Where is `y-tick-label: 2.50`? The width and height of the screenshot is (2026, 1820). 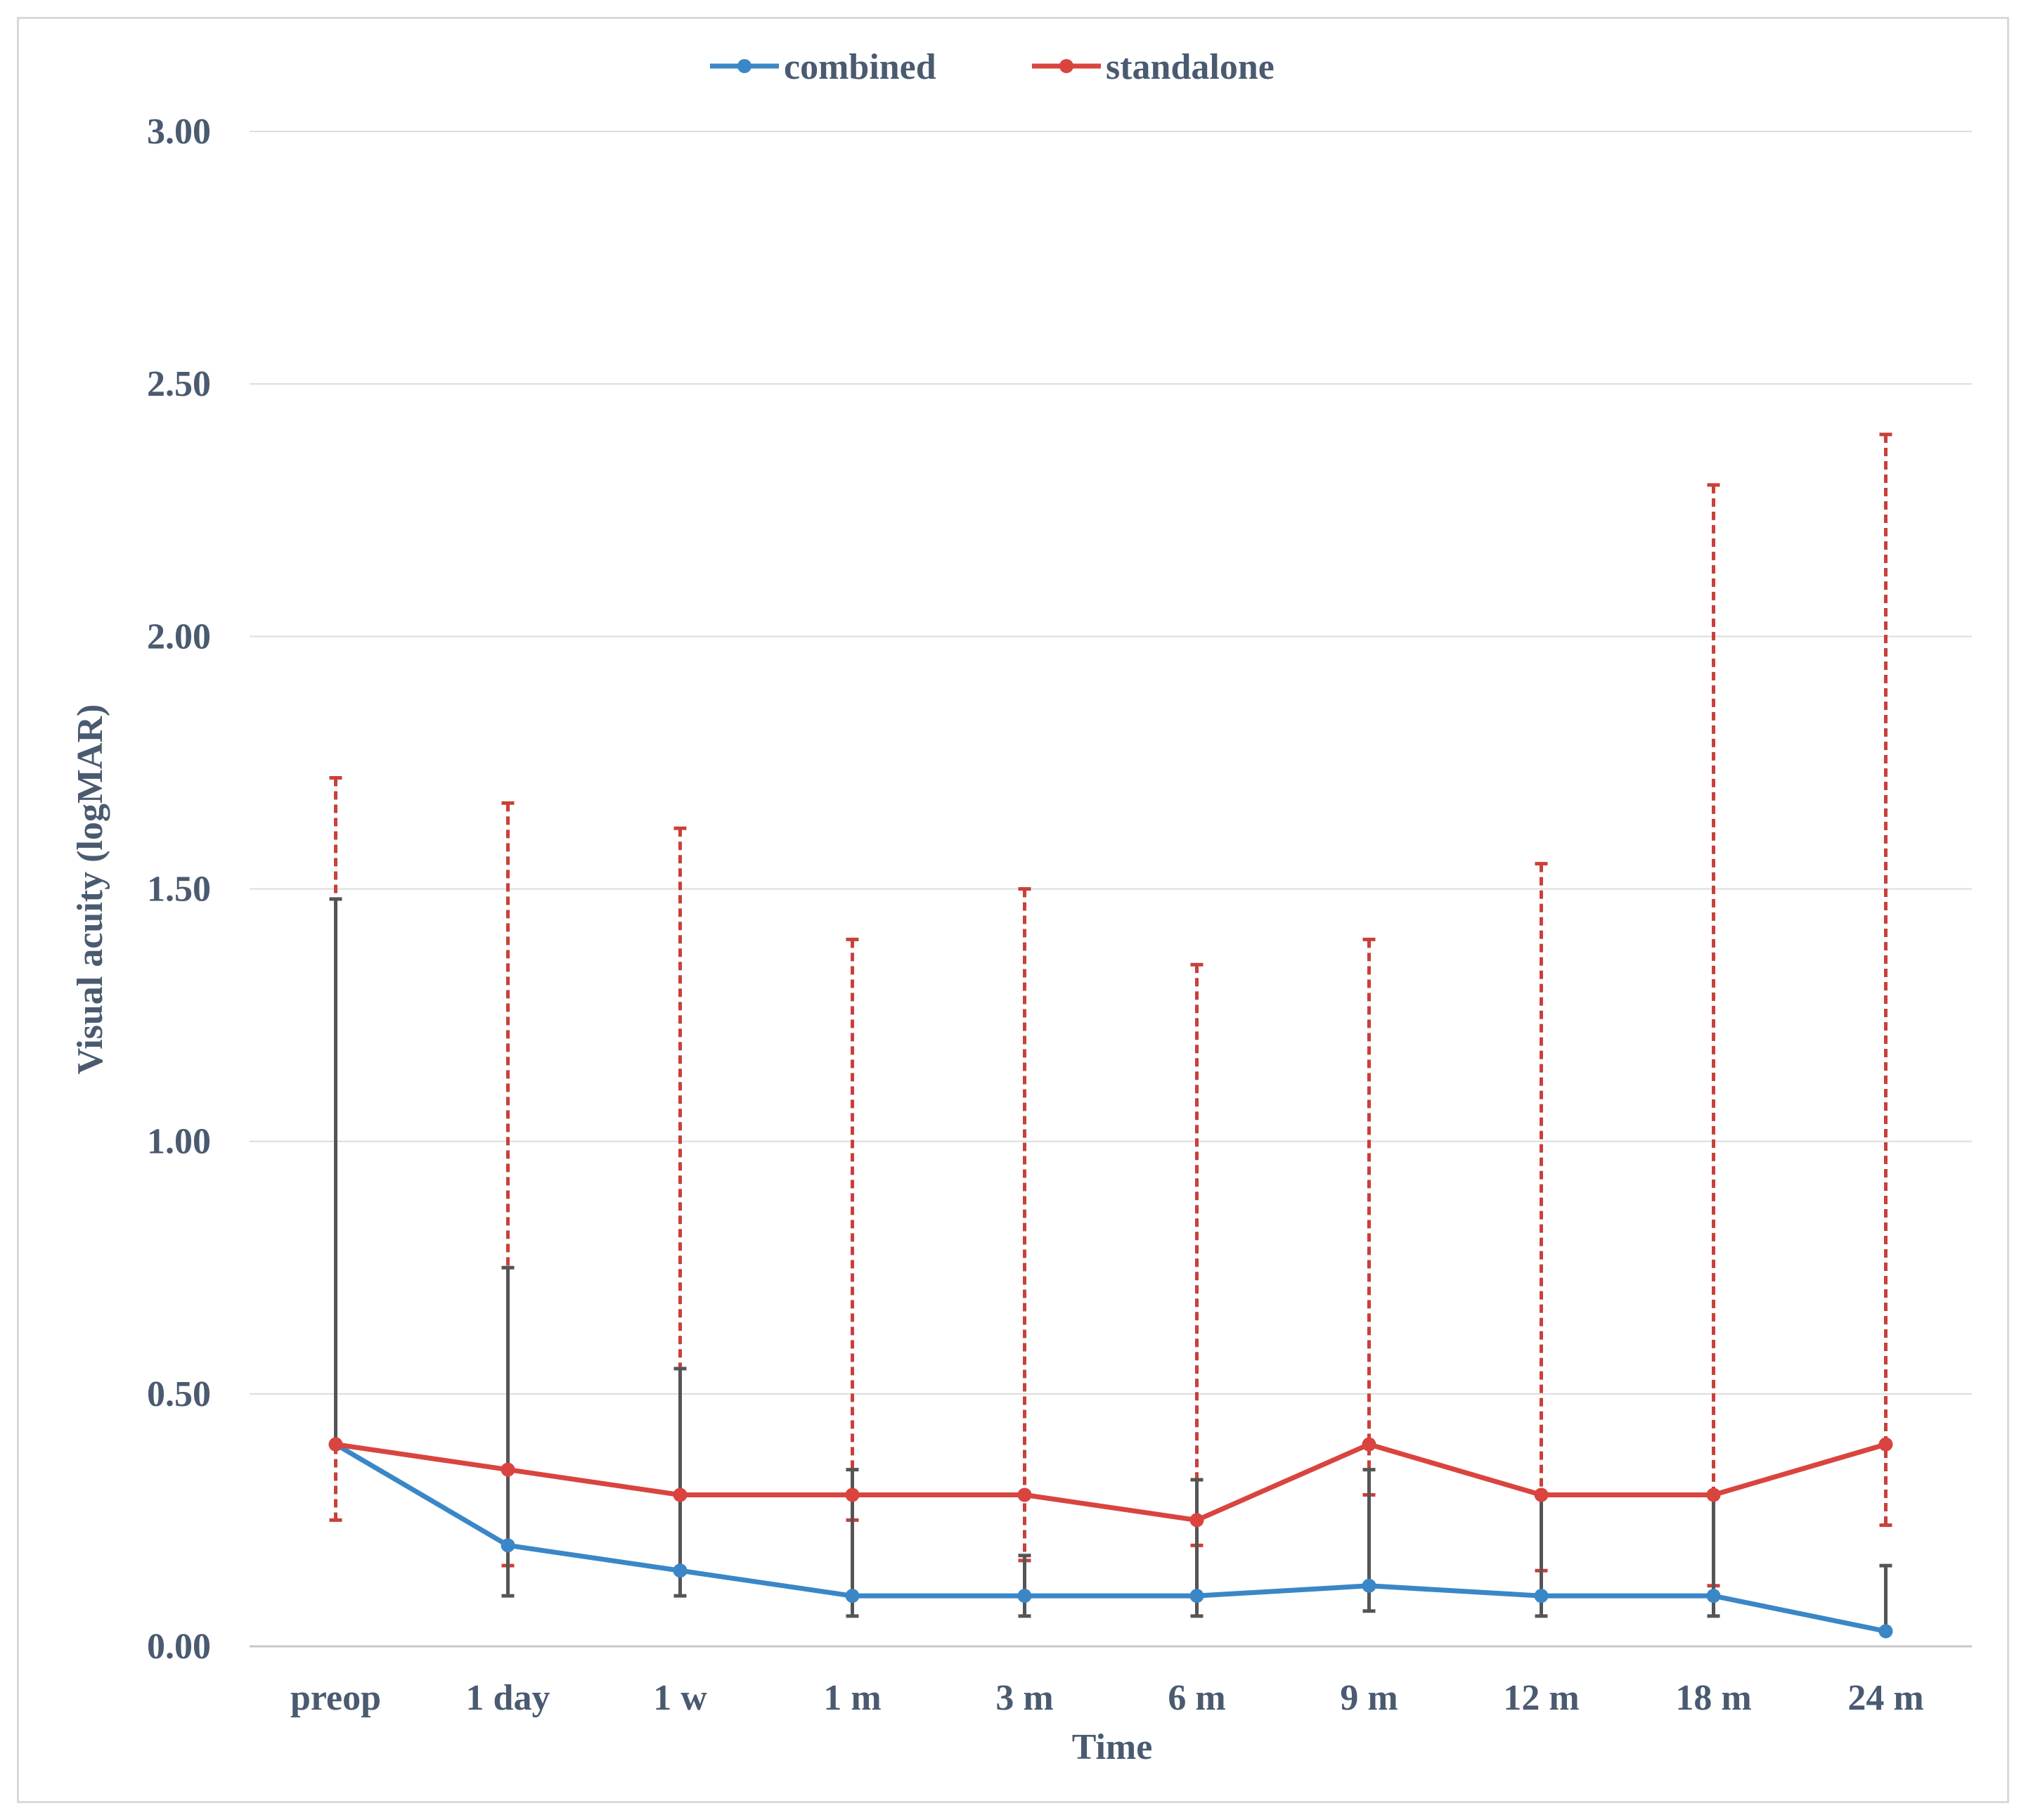
y-tick-label: 2.50 is located at coordinates (179, 384).